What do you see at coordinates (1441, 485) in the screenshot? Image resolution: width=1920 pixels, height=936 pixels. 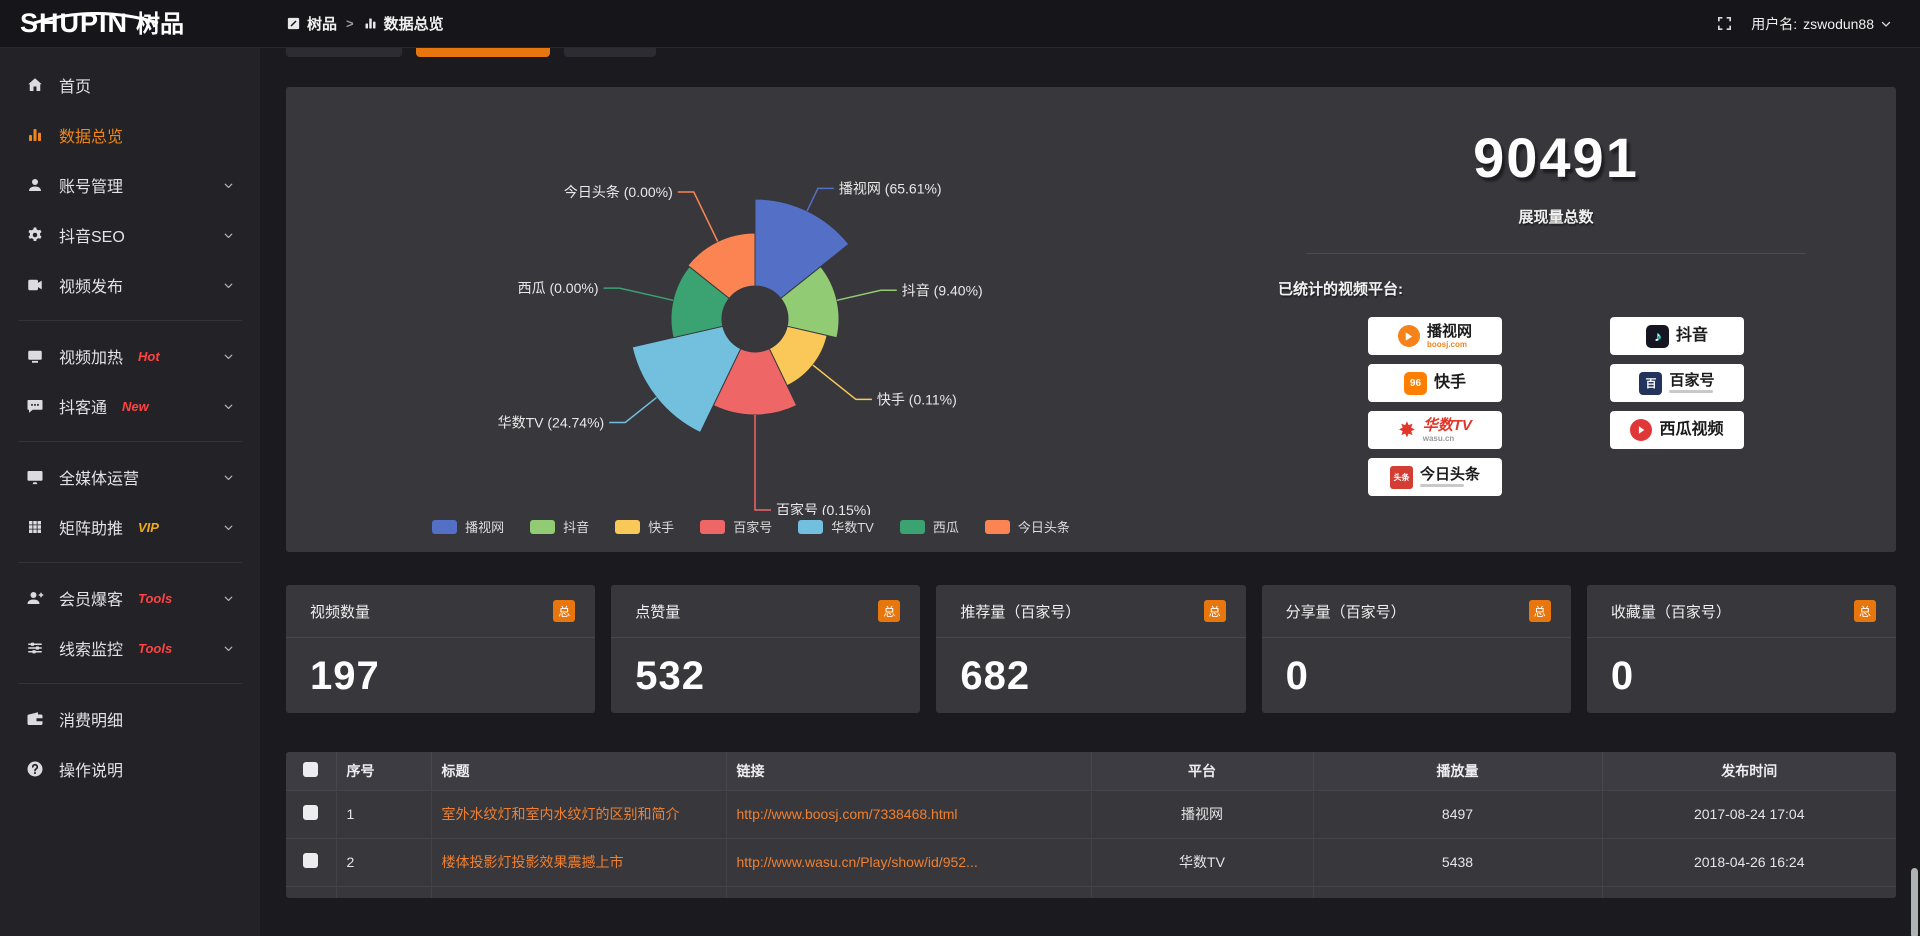 I see `platform-tagline-strip` at bounding box center [1441, 485].